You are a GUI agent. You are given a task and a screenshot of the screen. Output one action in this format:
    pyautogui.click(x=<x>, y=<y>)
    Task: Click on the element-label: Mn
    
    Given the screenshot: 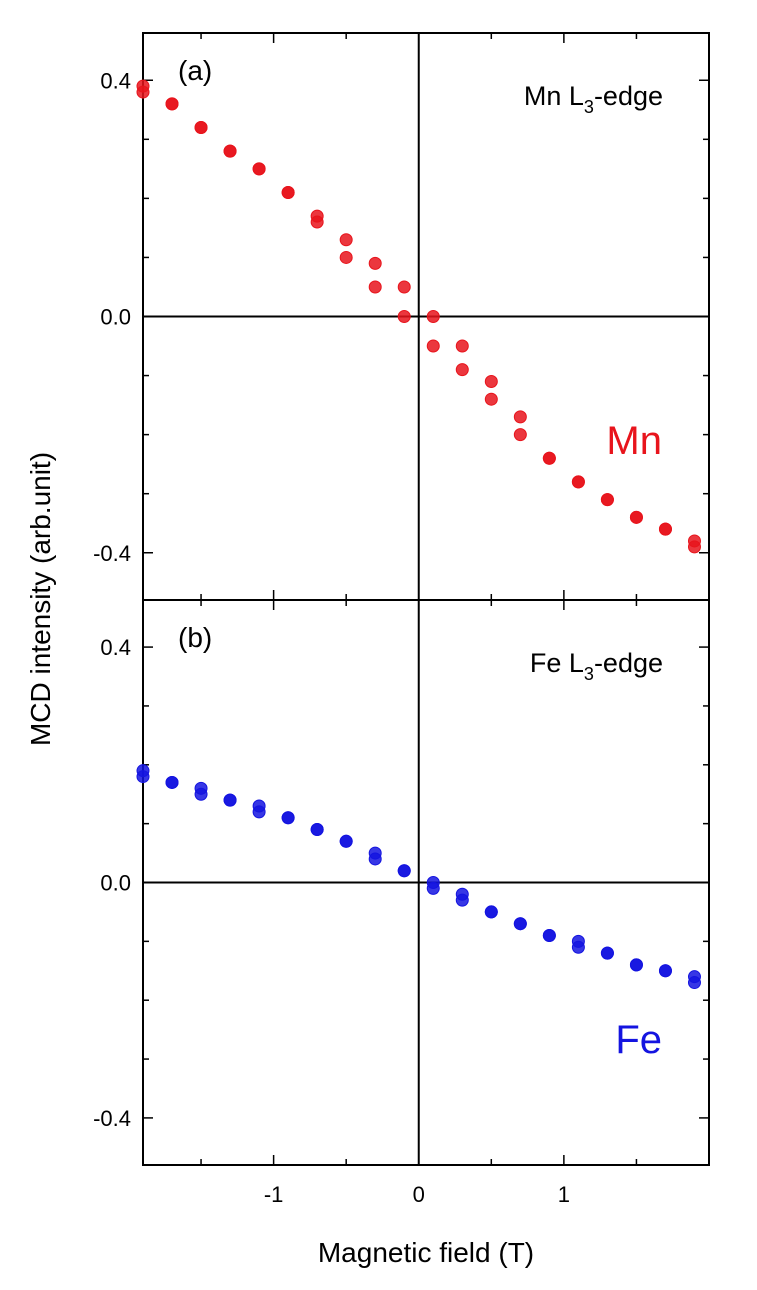 What is the action you would take?
    pyautogui.click(x=634, y=441)
    